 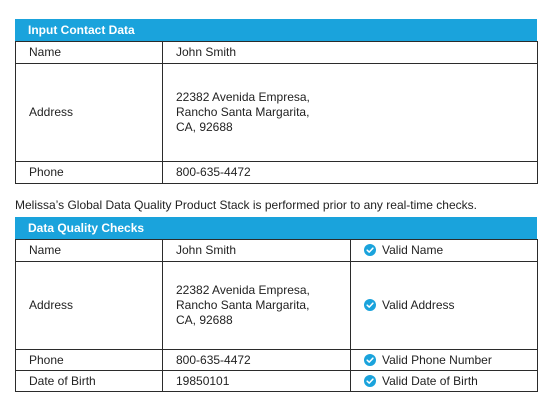 I want to click on row-status: Valid Address, so click(x=444, y=305).